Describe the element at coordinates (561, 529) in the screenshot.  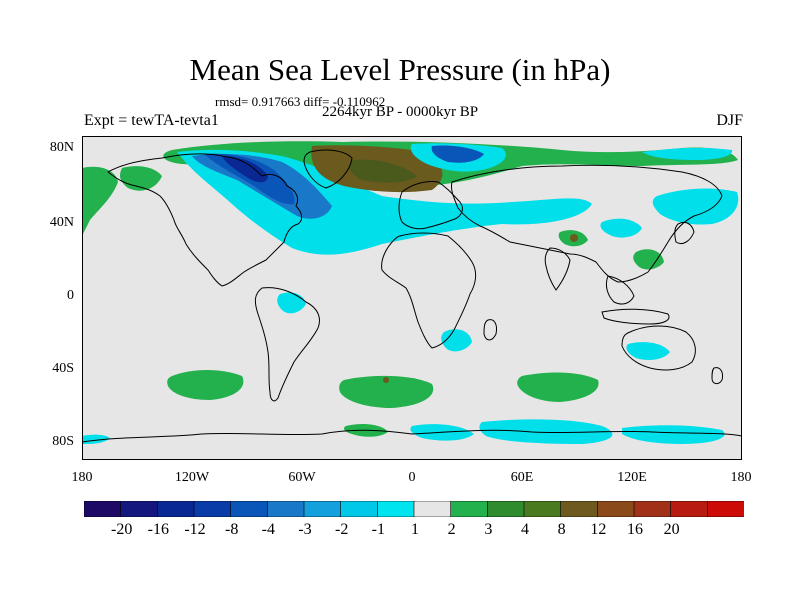
I see `colorbar-tick-label: 8` at that location.